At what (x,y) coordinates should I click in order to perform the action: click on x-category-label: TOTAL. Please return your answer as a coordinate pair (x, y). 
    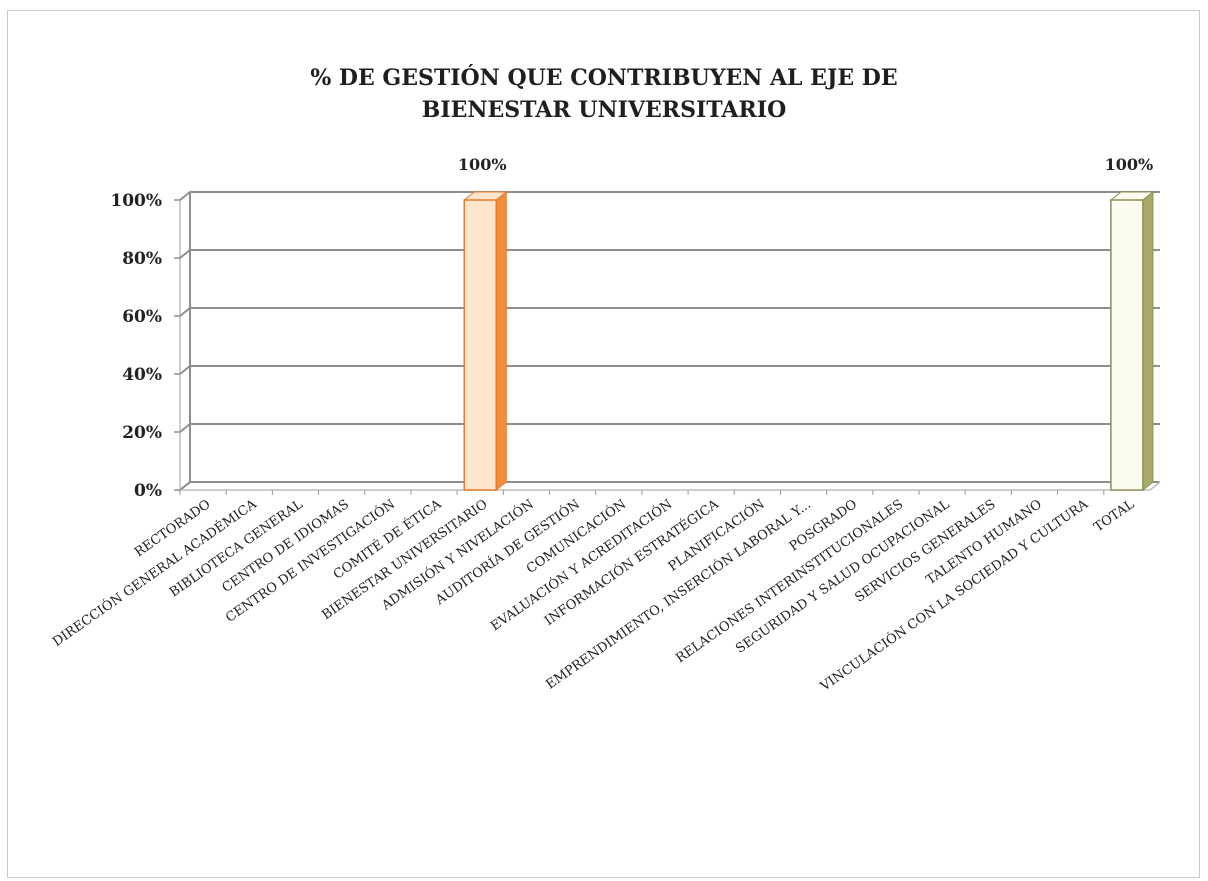
    Looking at the image, I should click on (1114, 516).